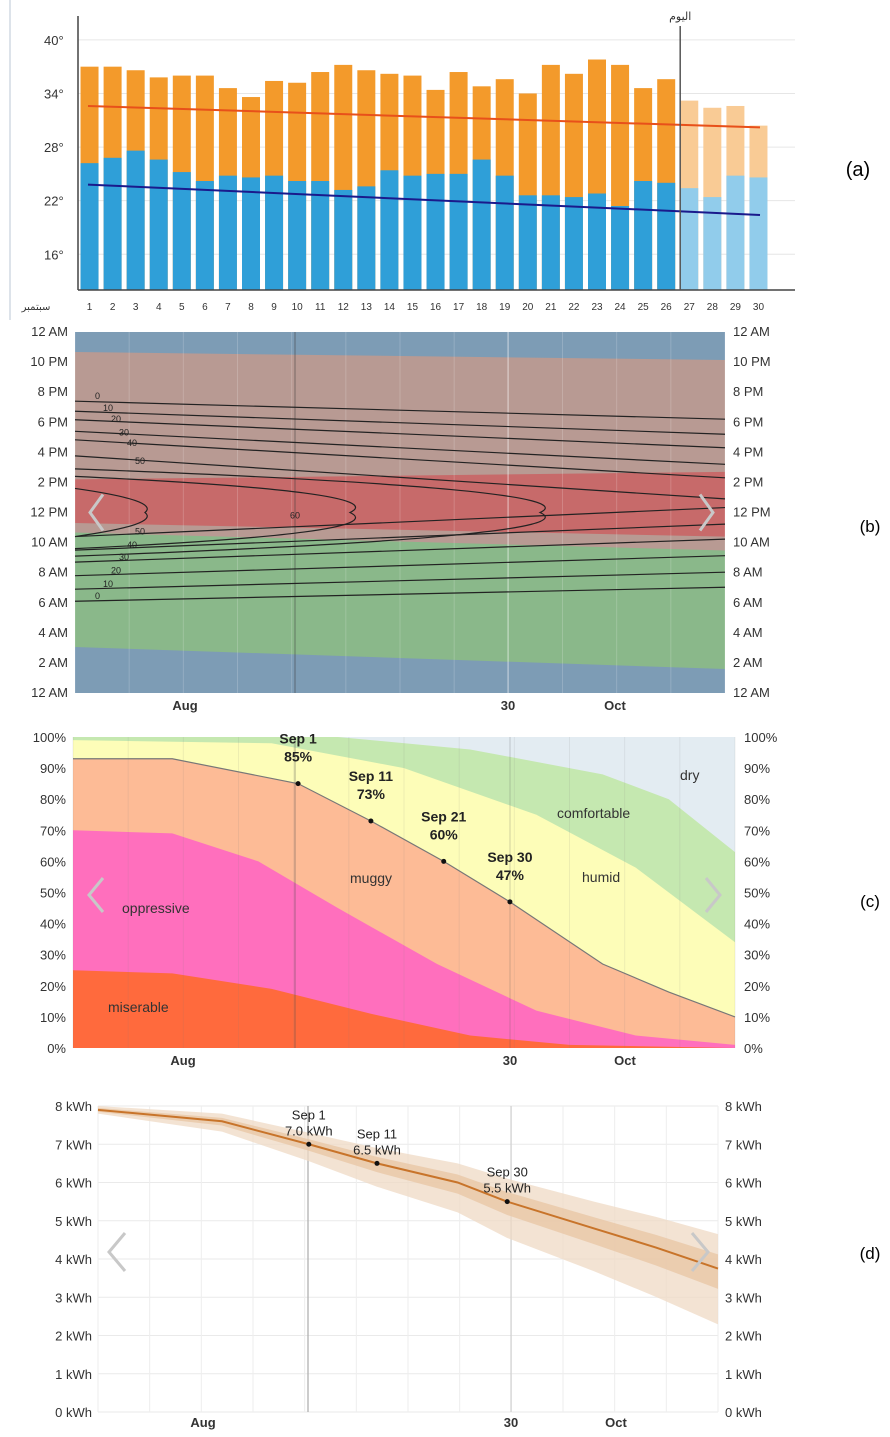 The width and height of the screenshot is (890, 1437). Describe the element at coordinates (53, 799) in the screenshot. I see `y-tick-label-left: 80%` at that location.